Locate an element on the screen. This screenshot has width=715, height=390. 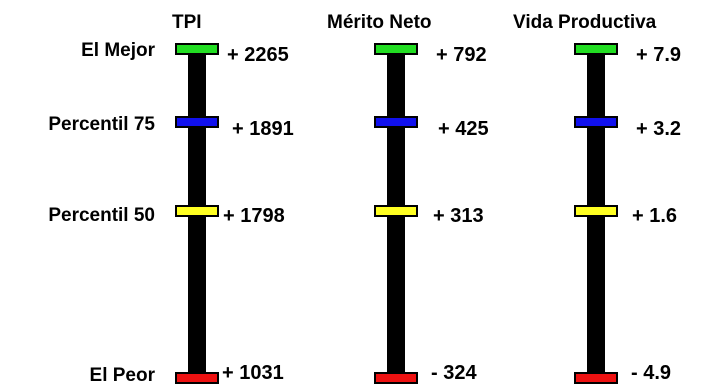
value-1-2: + 313 is located at coordinates (458, 216).